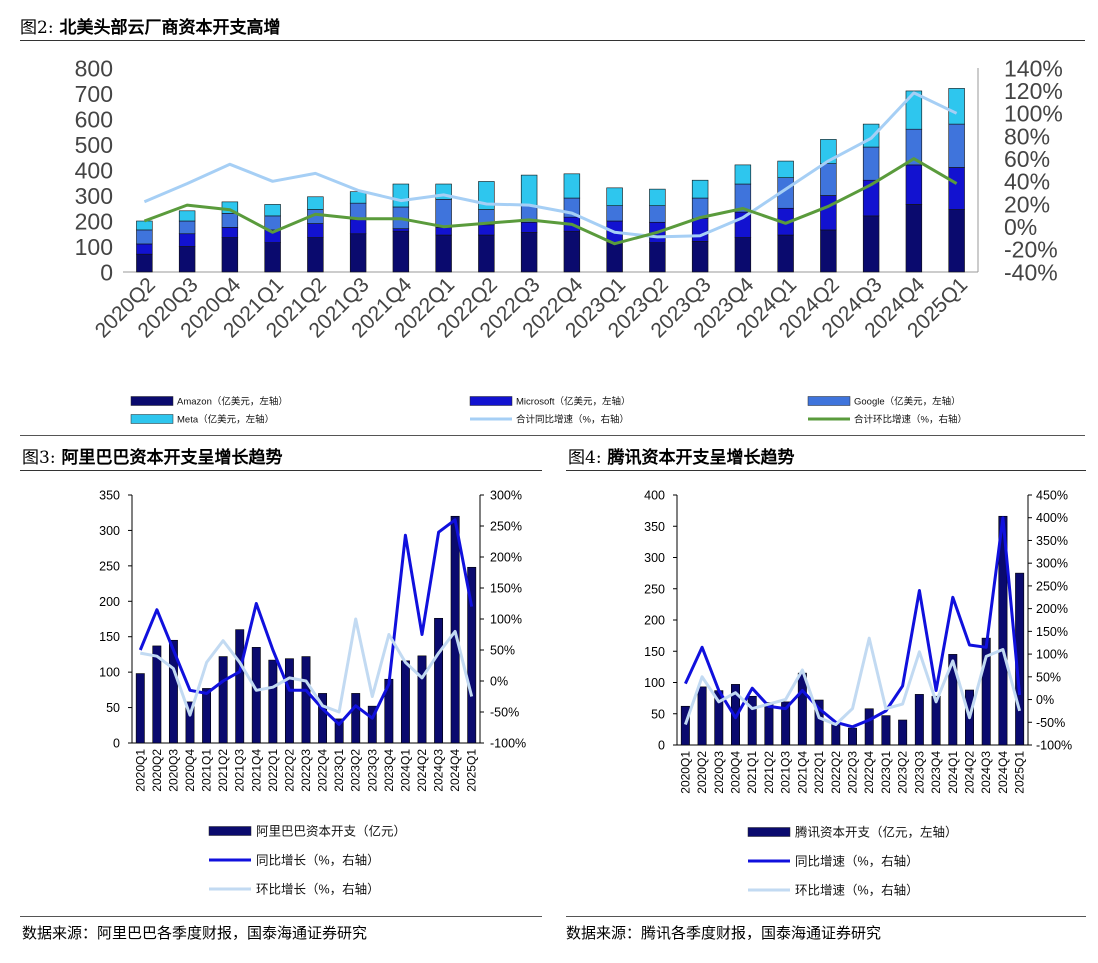 The width and height of the screenshot is (1098, 963). What do you see at coordinates (94, 221) in the screenshot?
I see `fig2-left-tick-label: 200` at bounding box center [94, 221].